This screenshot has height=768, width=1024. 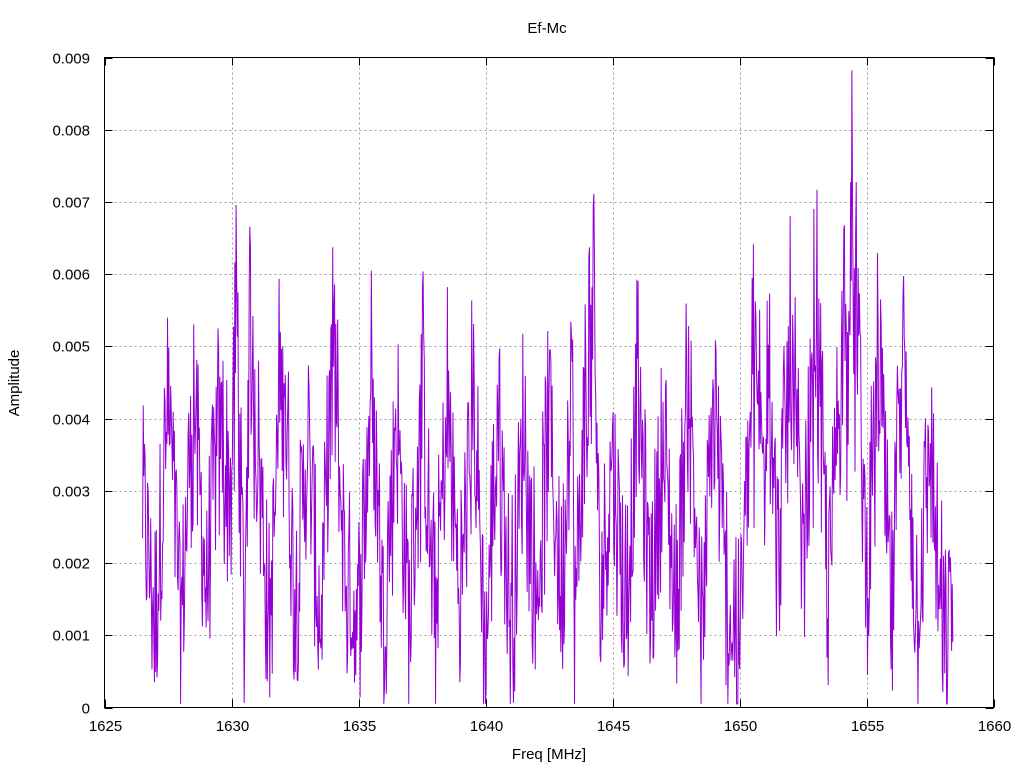 What do you see at coordinates (71, 564) in the screenshot?
I see `y-tick-label: 0.002` at bounding box center [71, 564].